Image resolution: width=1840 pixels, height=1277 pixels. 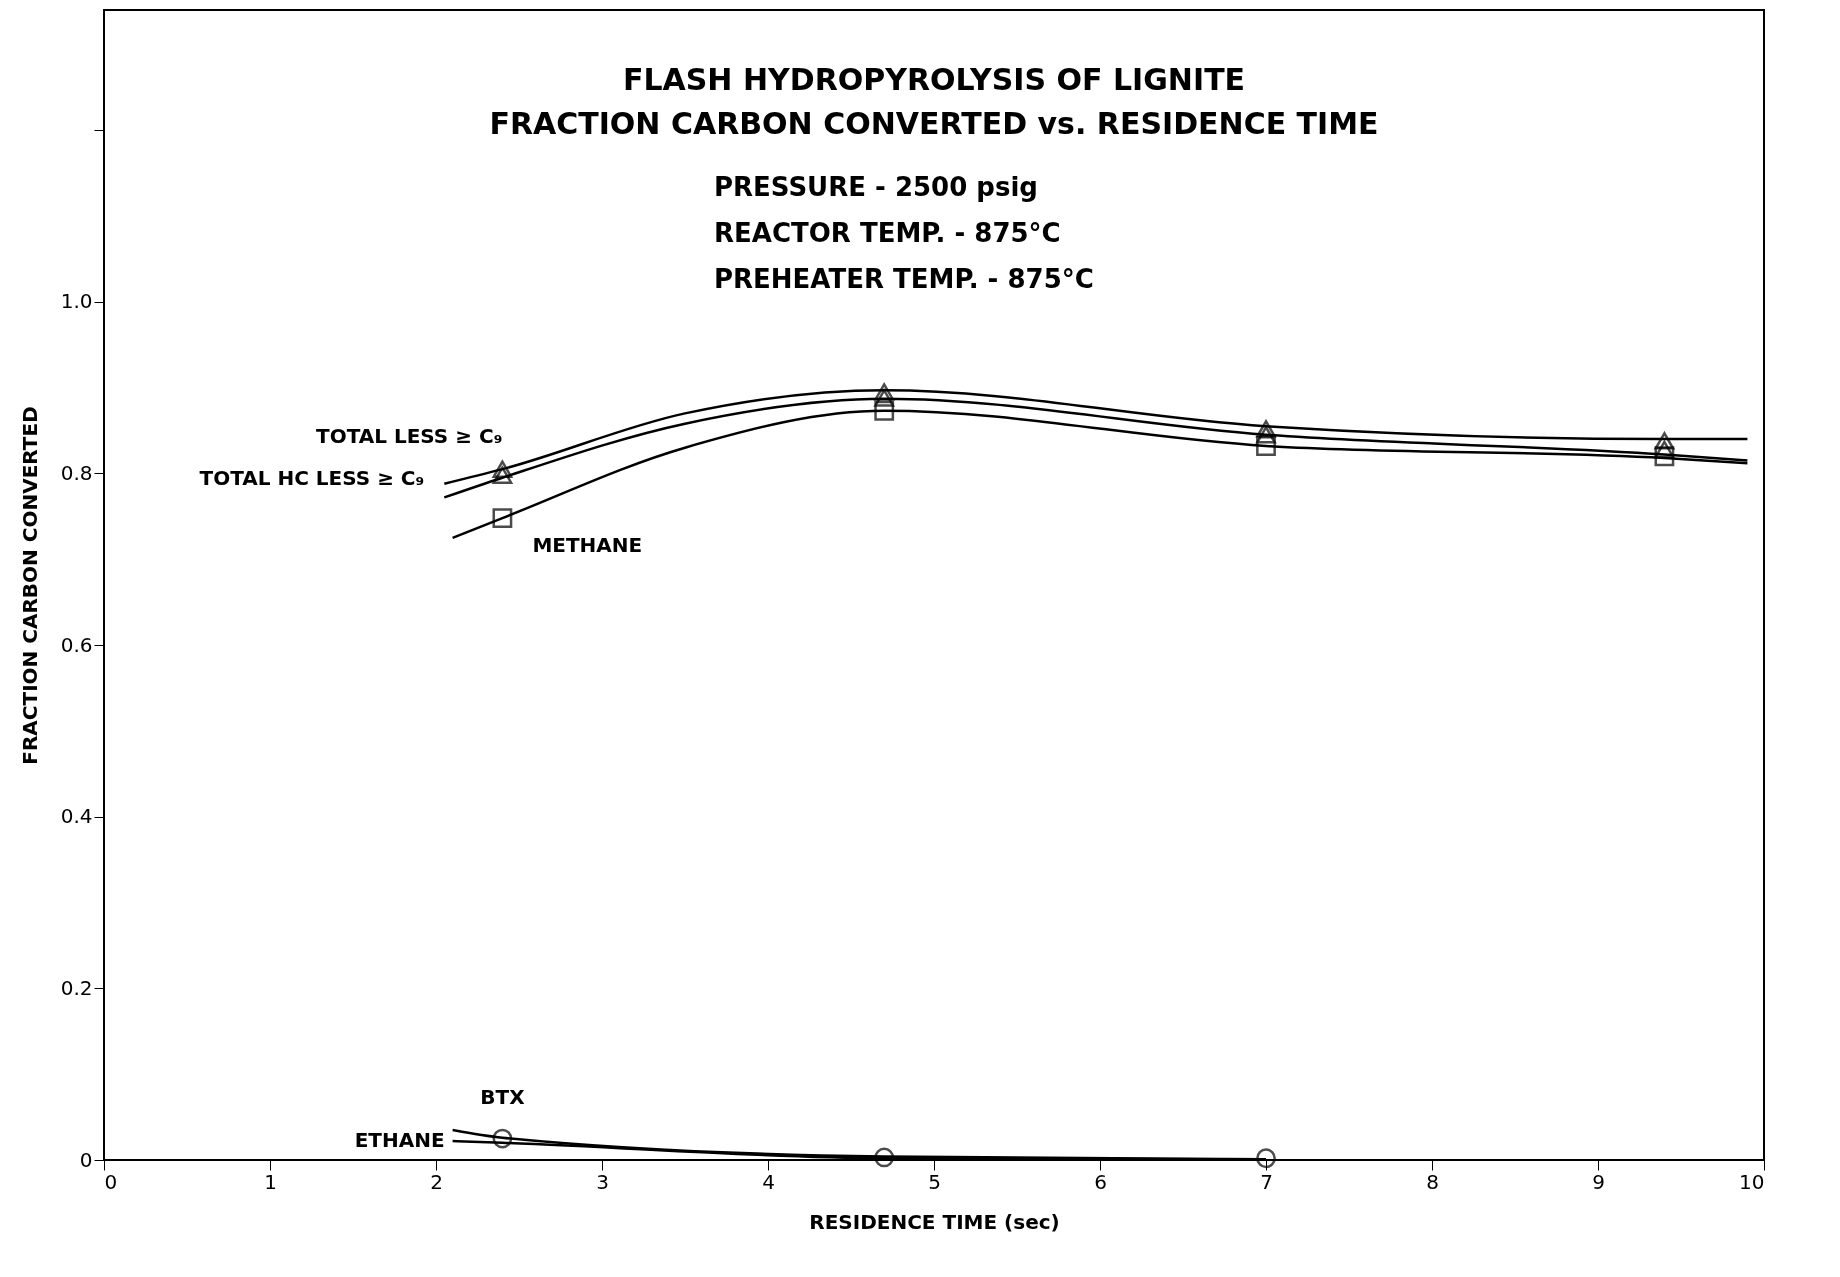 What do you see at coordinates (876, 187) in the screenshot?
I see `text: PRESSURE - 2500 psig` at bounding box center [876, 187].